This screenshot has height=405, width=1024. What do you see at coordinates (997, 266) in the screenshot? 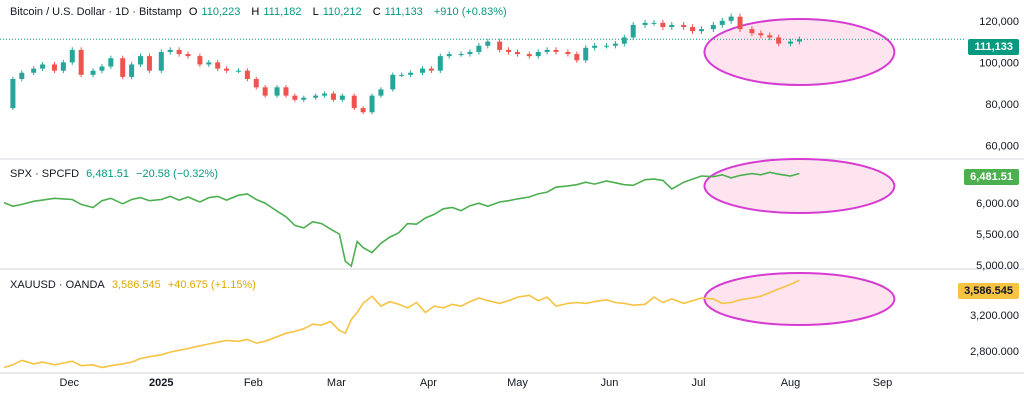
I see `y-tick-label: 5,000.00` at bounding box center [997, 266].